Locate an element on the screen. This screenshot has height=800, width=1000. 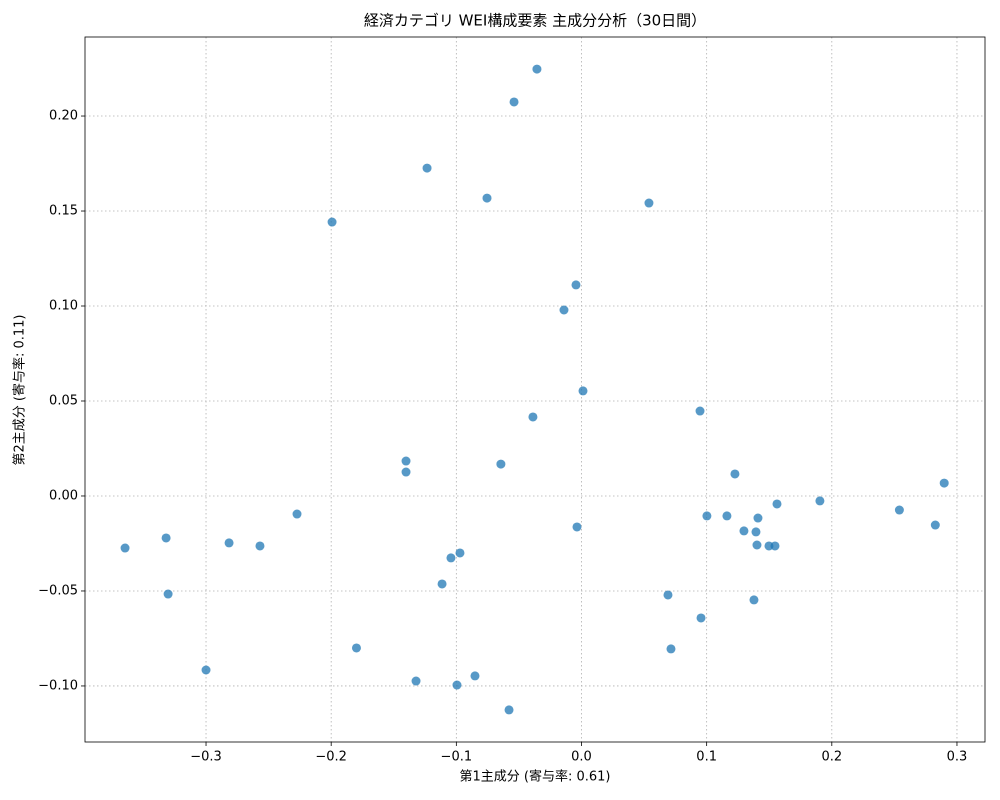
x-tick-label: 0.1 is located at coordinates (706, 757).